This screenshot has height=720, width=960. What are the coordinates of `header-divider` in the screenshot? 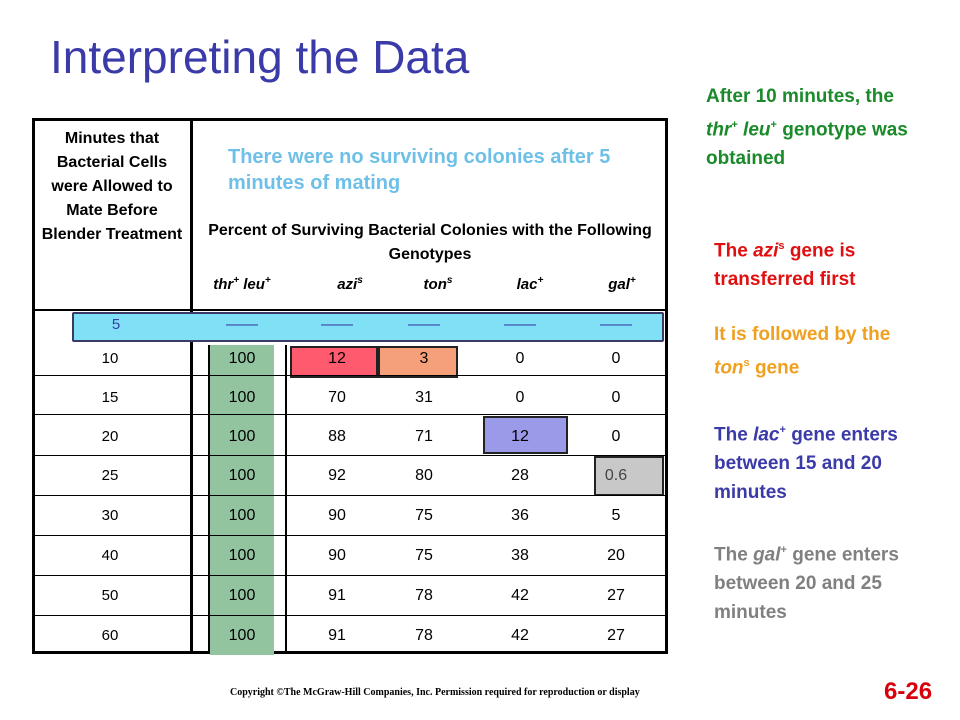 It's located at (350, 310).